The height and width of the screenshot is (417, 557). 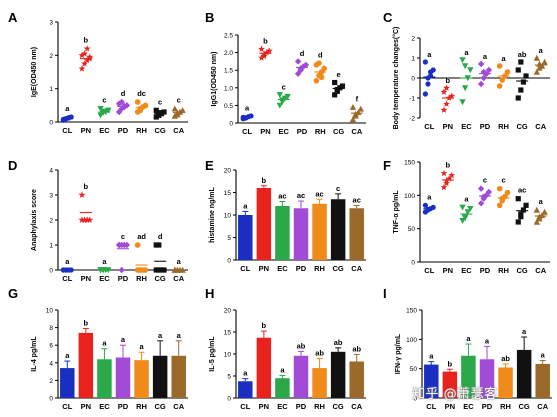 I want to click on y-tick-label: 100, so click(x=411, y=340).